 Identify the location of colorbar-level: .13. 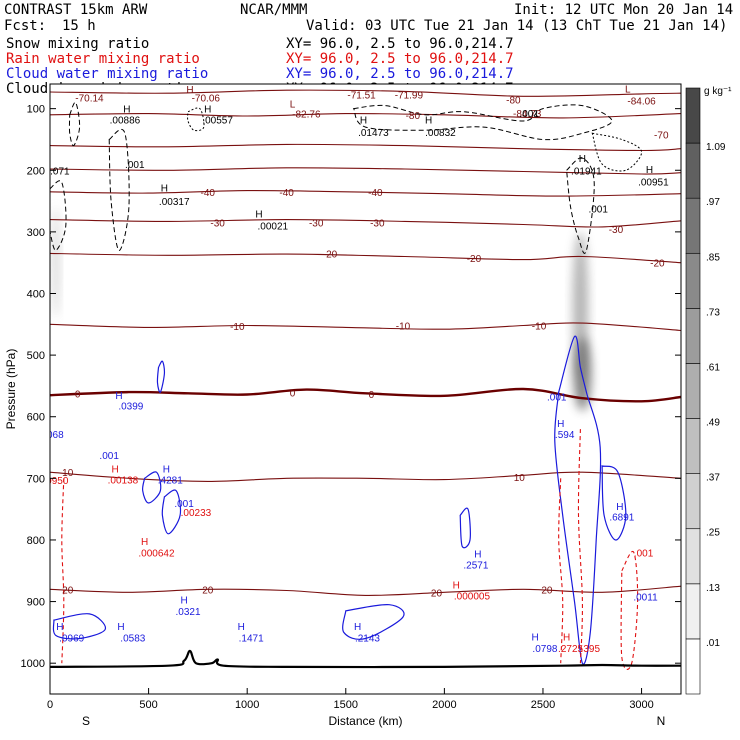
(713, 588).